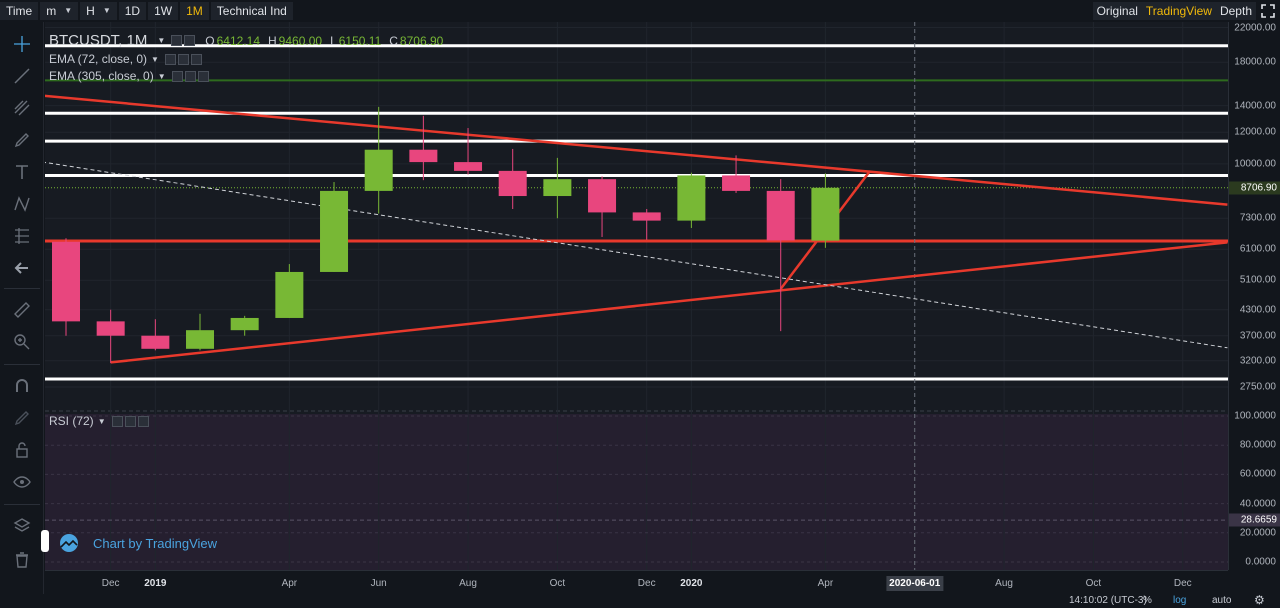 The height and width of the screenshot is (608, 1280). Describe the element at coordinates (1147, 600) in the screenshot. I see `percent-scale-button: %` at that location.